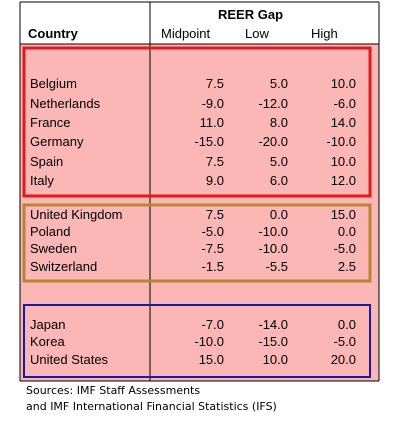 This screenshot has height=423, width=420. What do you see at coordinates (65, 103) in the screenshot?
I see `cell-country: Netherlands` at bounding box center [65, 103].